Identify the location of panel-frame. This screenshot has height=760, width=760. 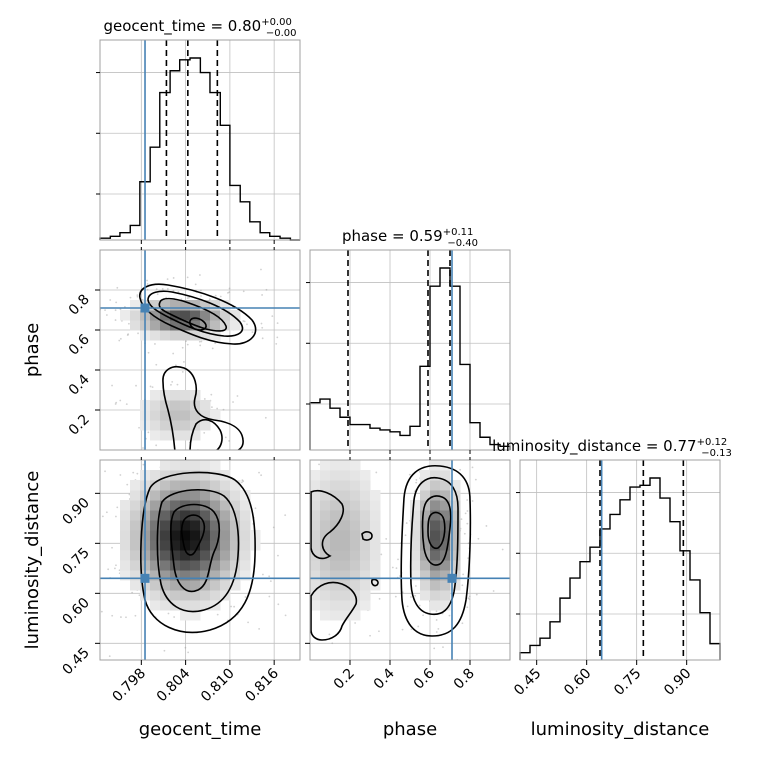
(410, 560).